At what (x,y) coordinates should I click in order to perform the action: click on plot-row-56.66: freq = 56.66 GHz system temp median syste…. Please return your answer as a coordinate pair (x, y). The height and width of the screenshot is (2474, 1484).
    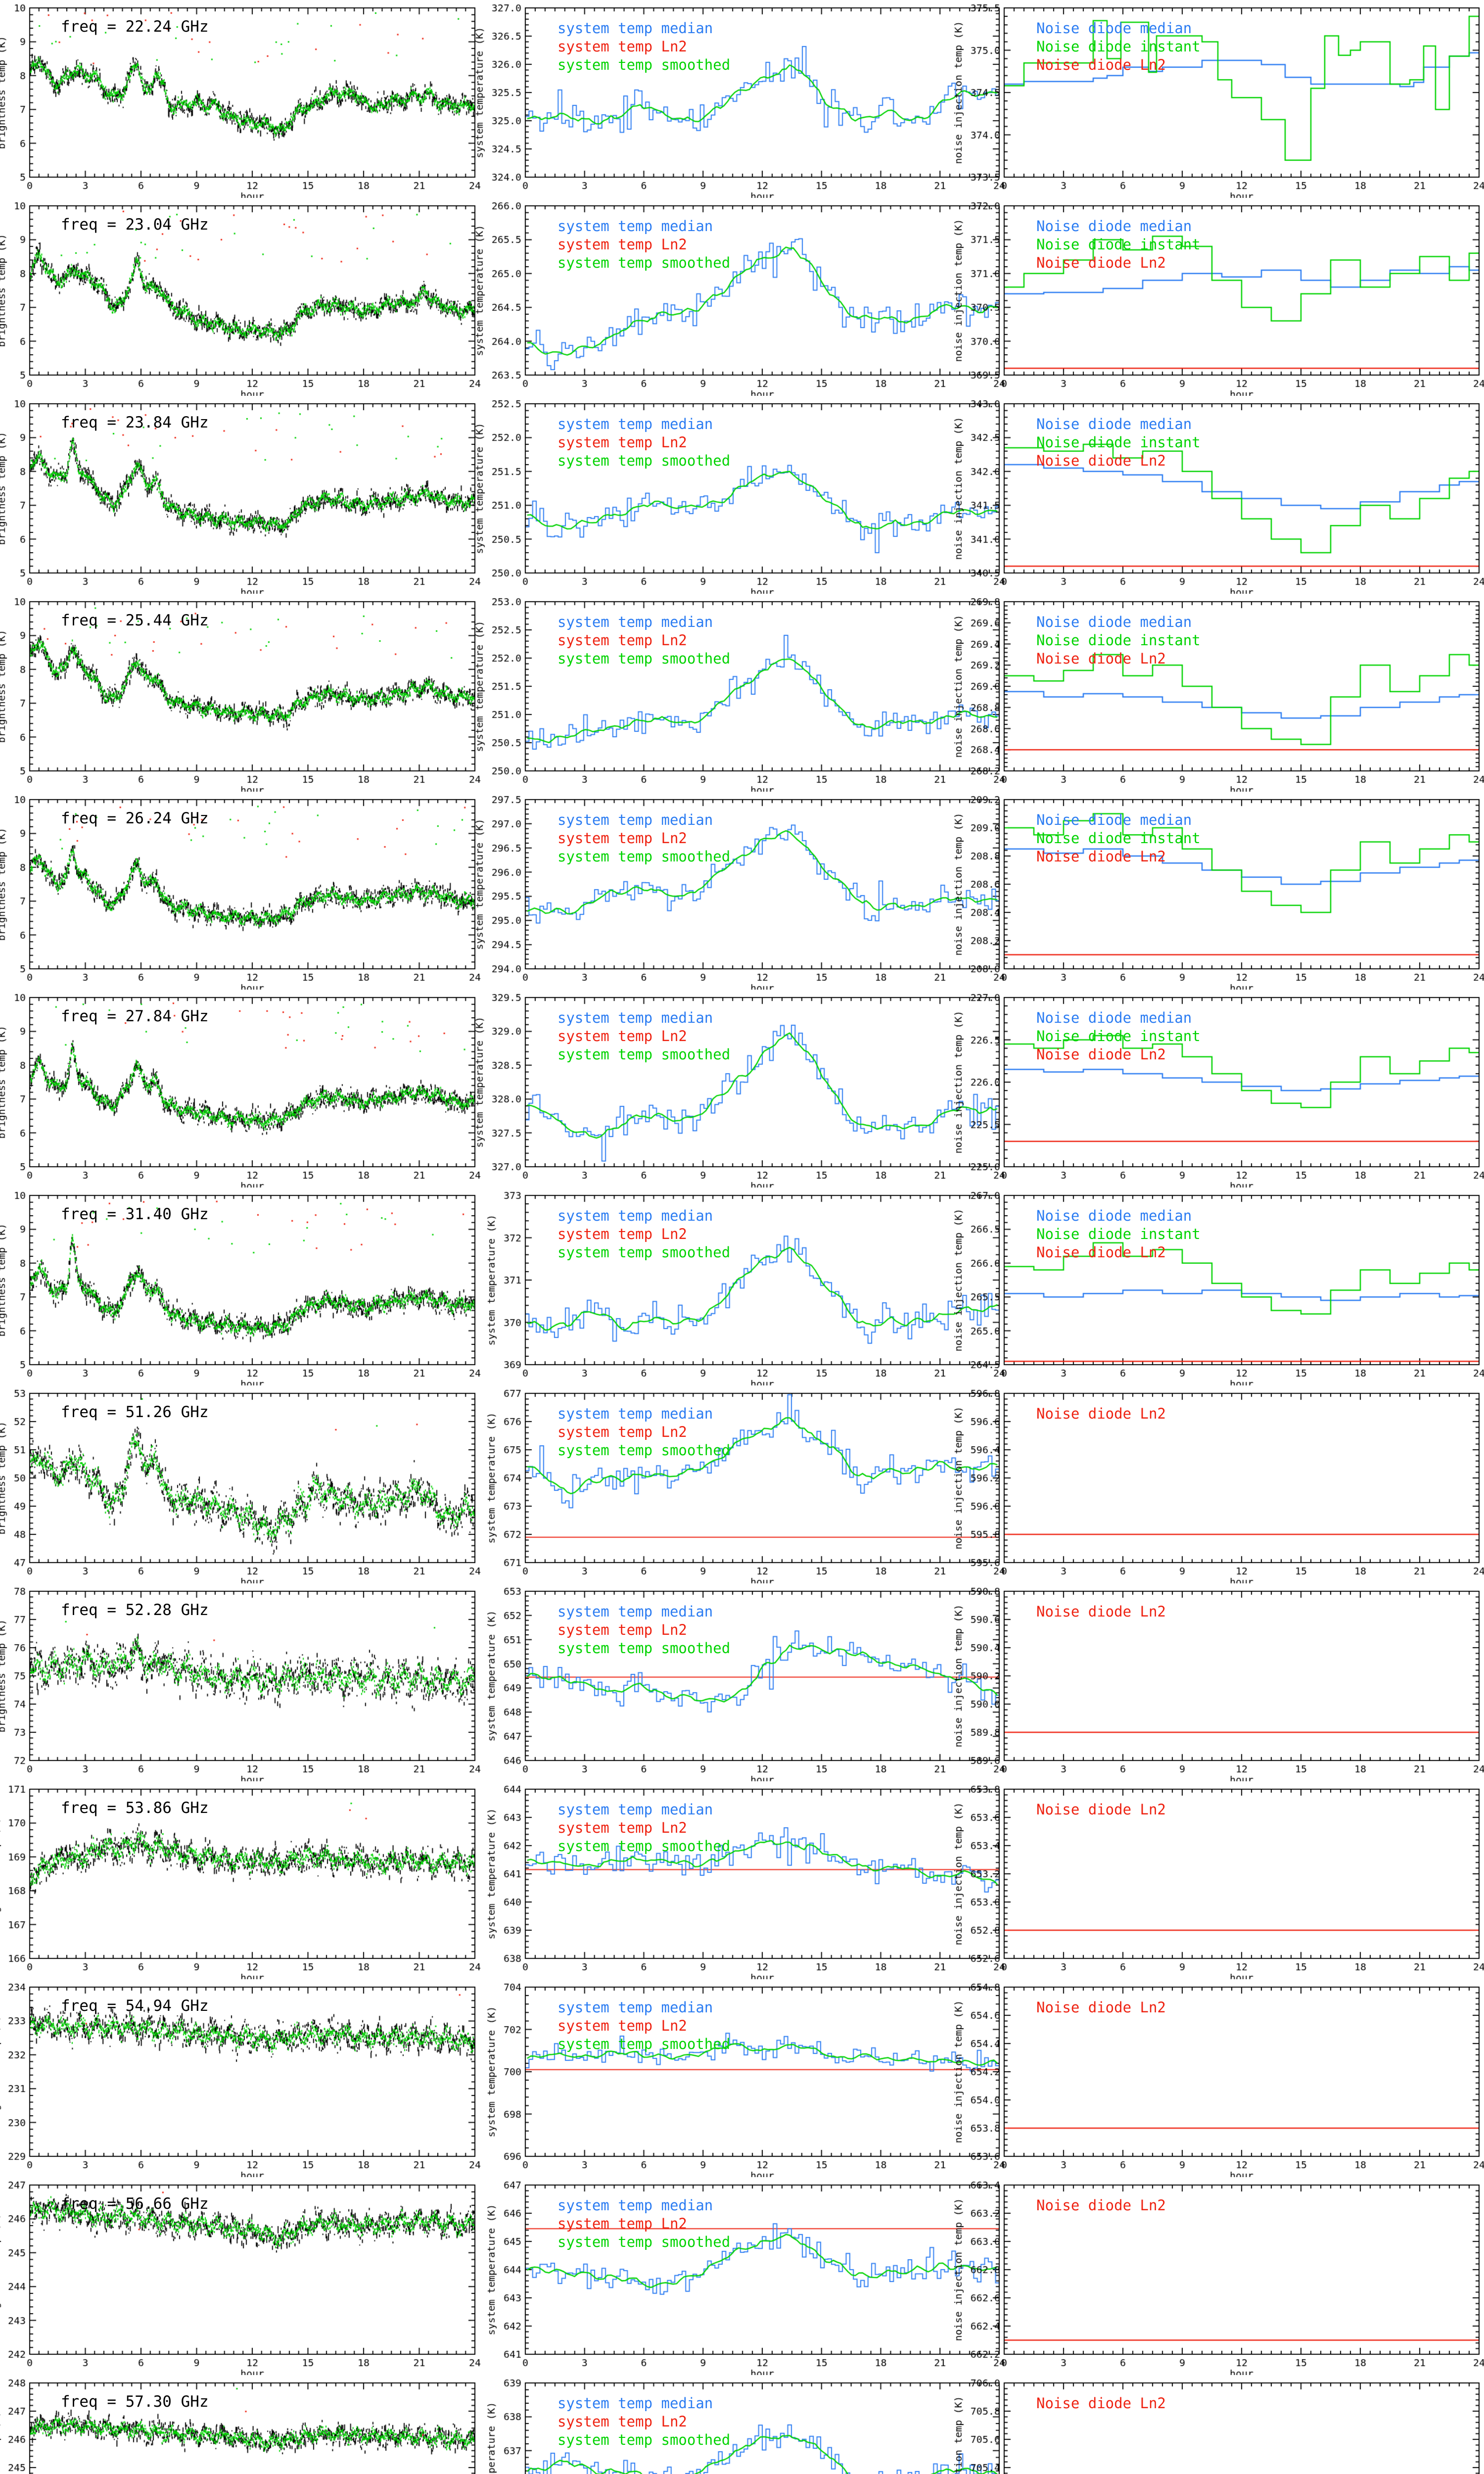
    Looking at the image, I should click on (742, 2276).